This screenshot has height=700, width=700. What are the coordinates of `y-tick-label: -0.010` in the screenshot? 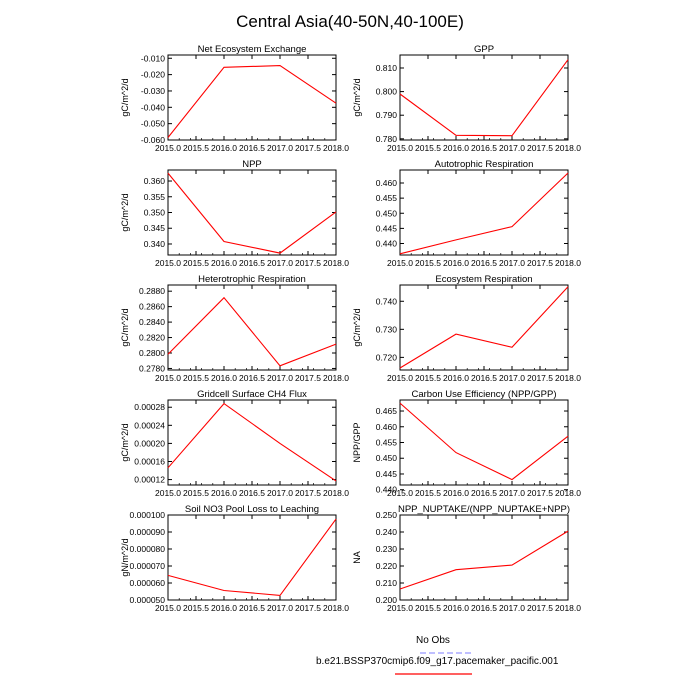 It's located at (153, 58).